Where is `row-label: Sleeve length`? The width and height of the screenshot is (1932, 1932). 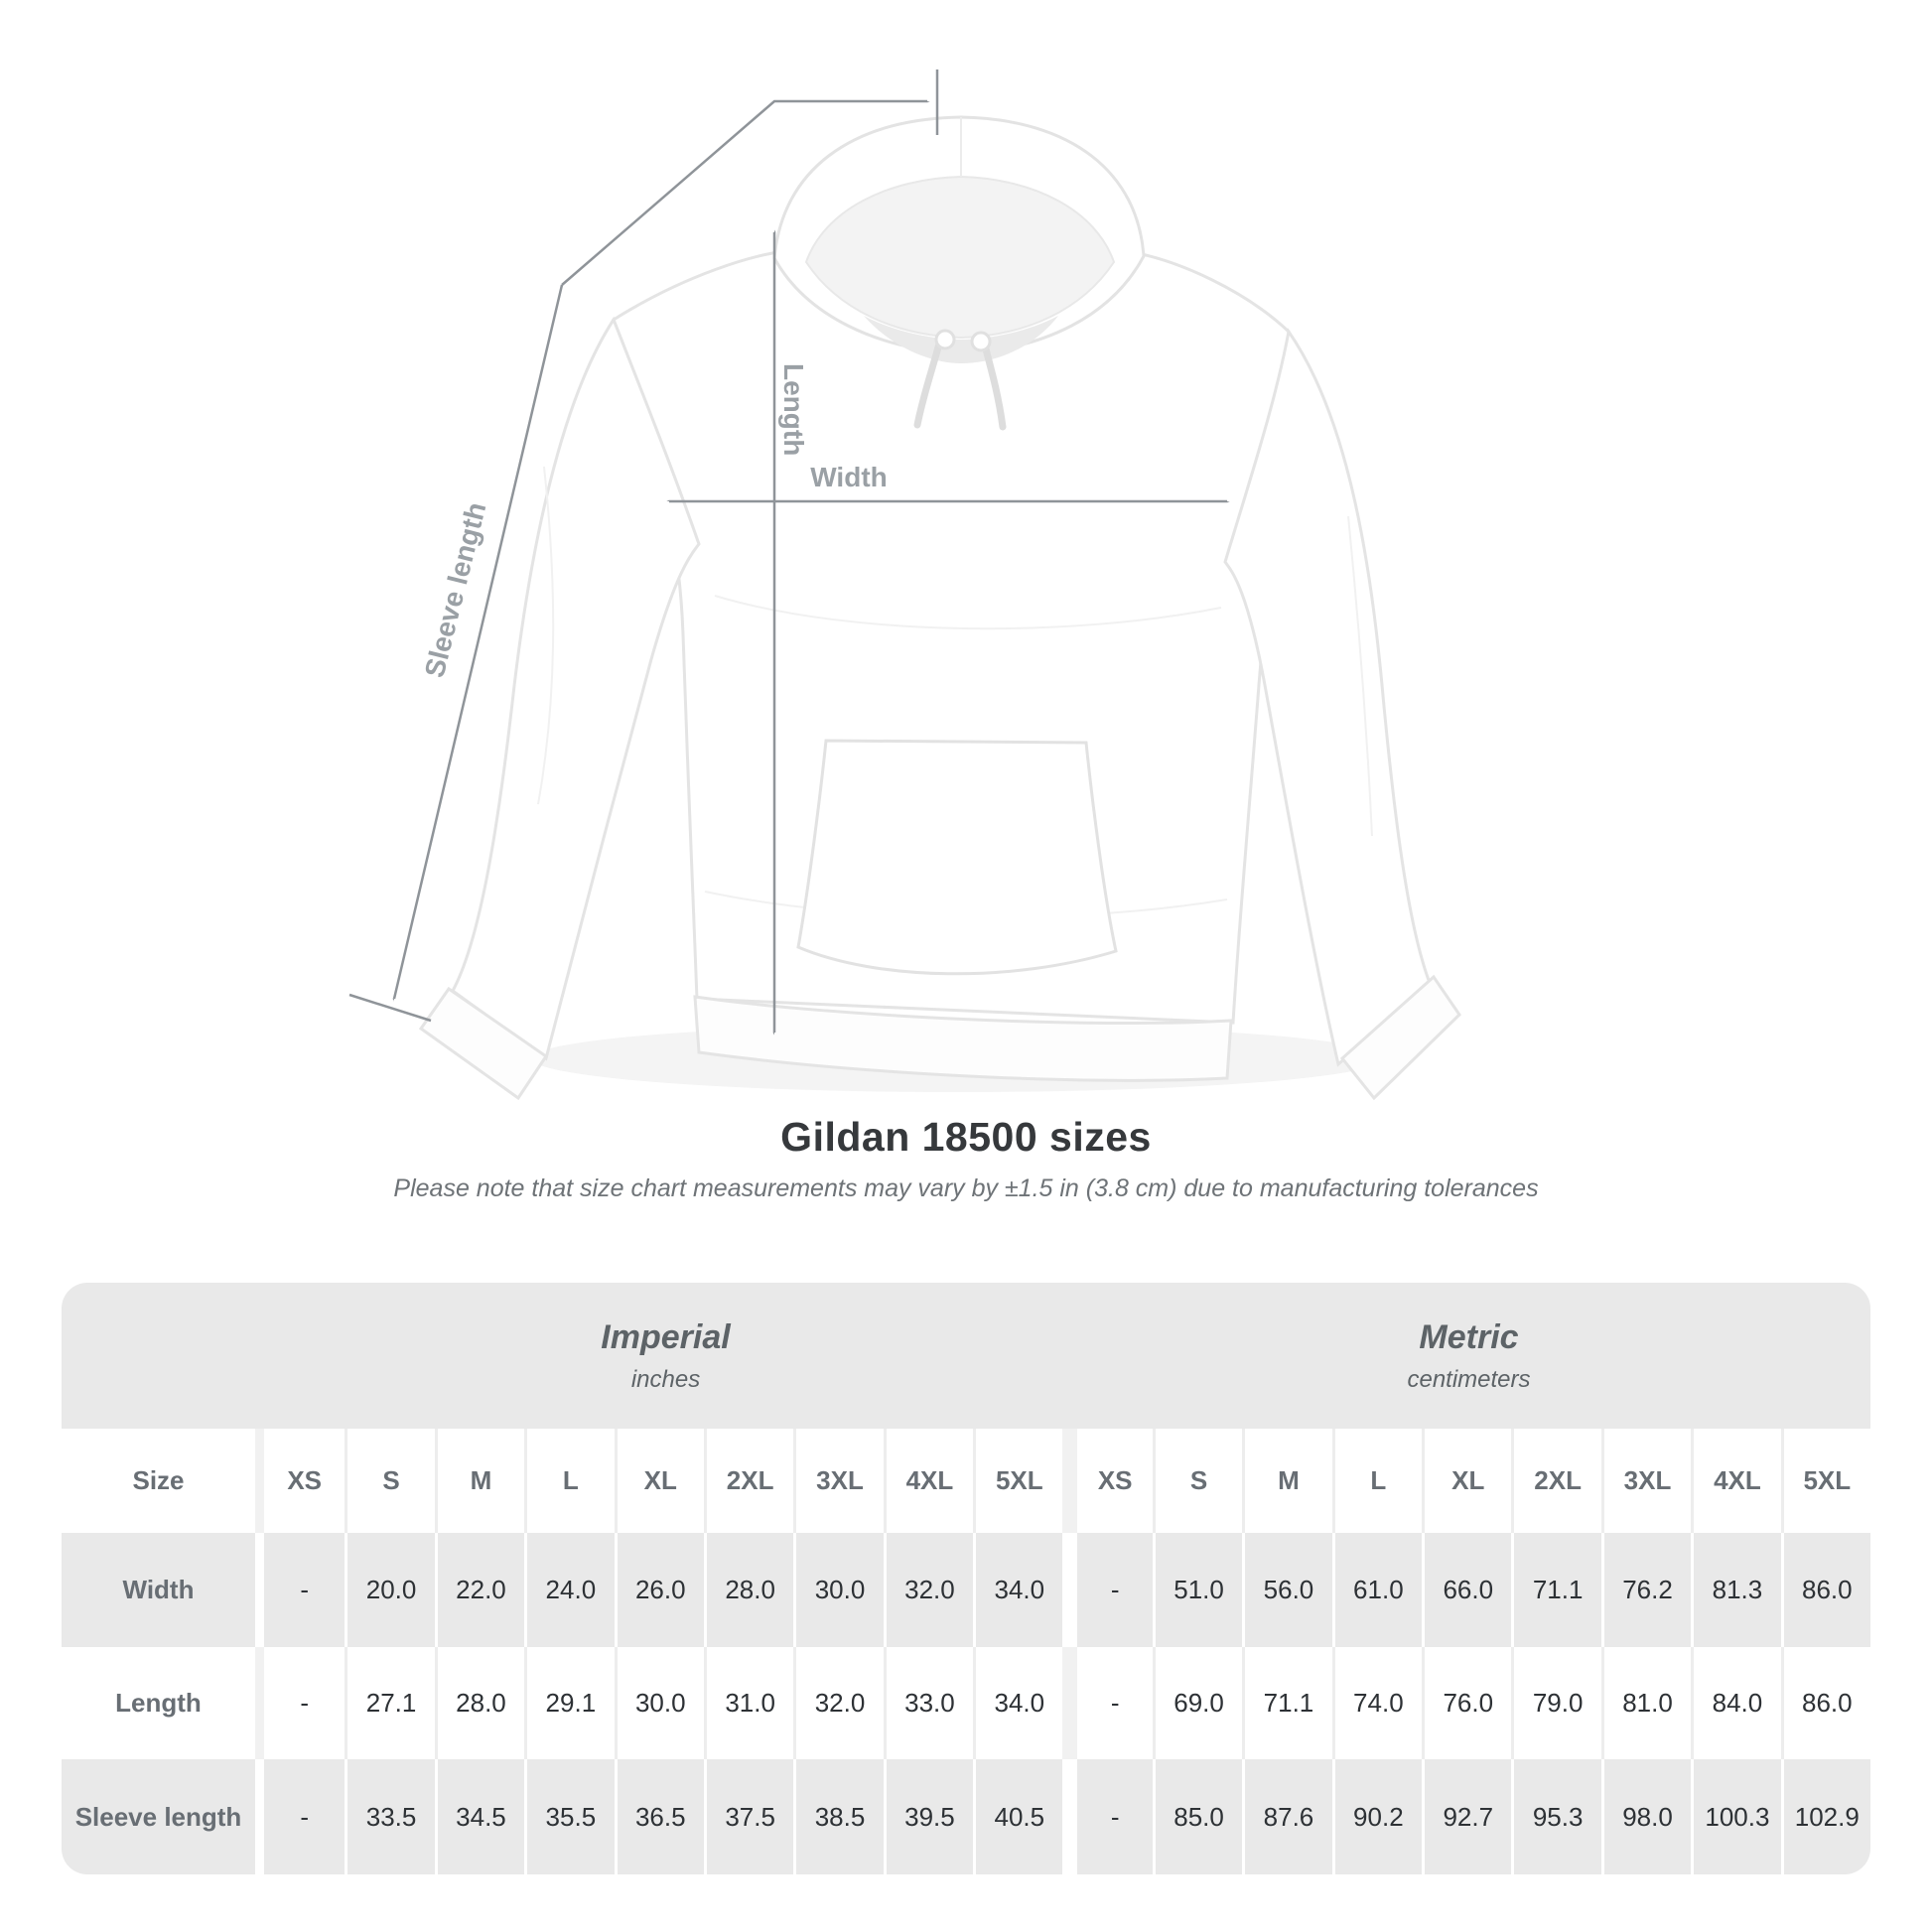 row-label: Sleeve length is located at coordinates (158, 1817).